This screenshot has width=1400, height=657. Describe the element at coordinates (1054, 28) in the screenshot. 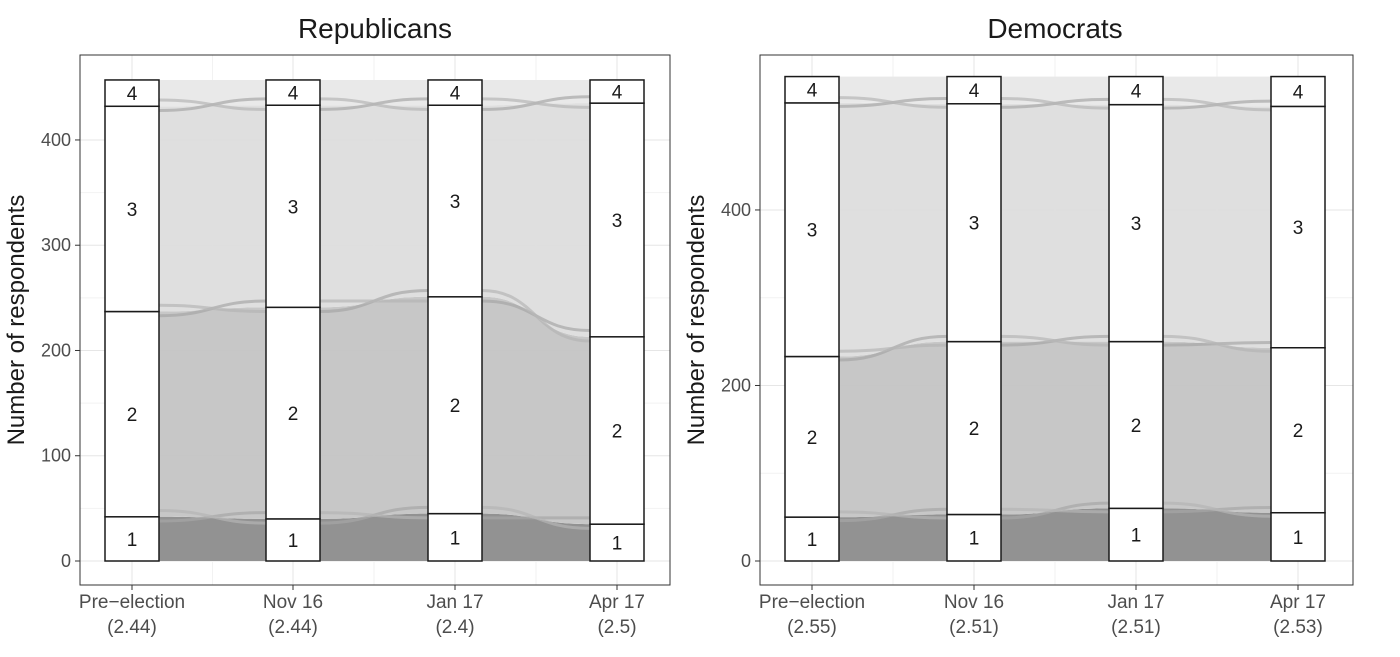

I see `chart-title: Democrats` at that location.